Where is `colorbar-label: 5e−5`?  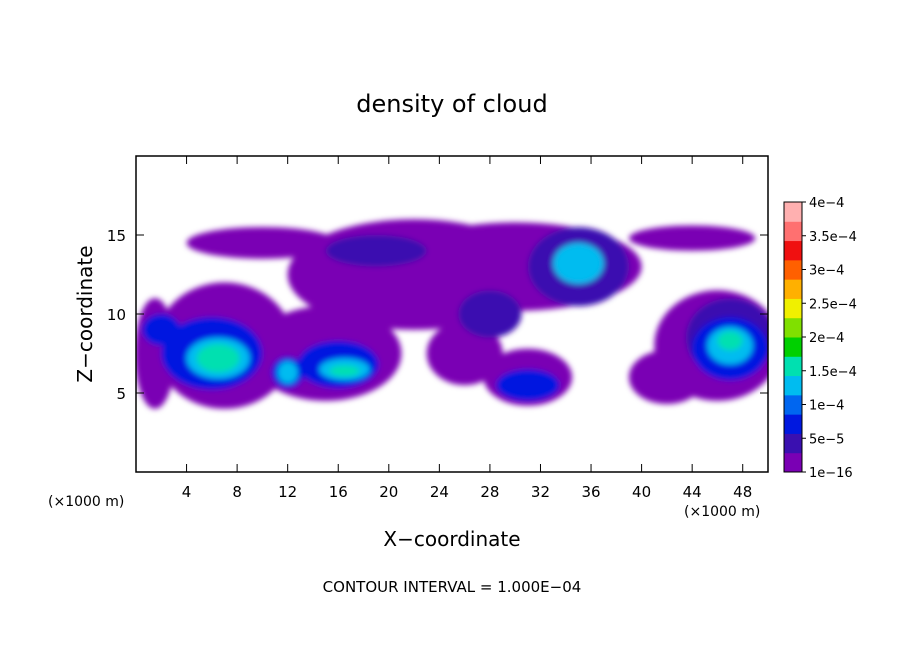
colorbar-label: 5e−5 is located at coordinates (826, 439).